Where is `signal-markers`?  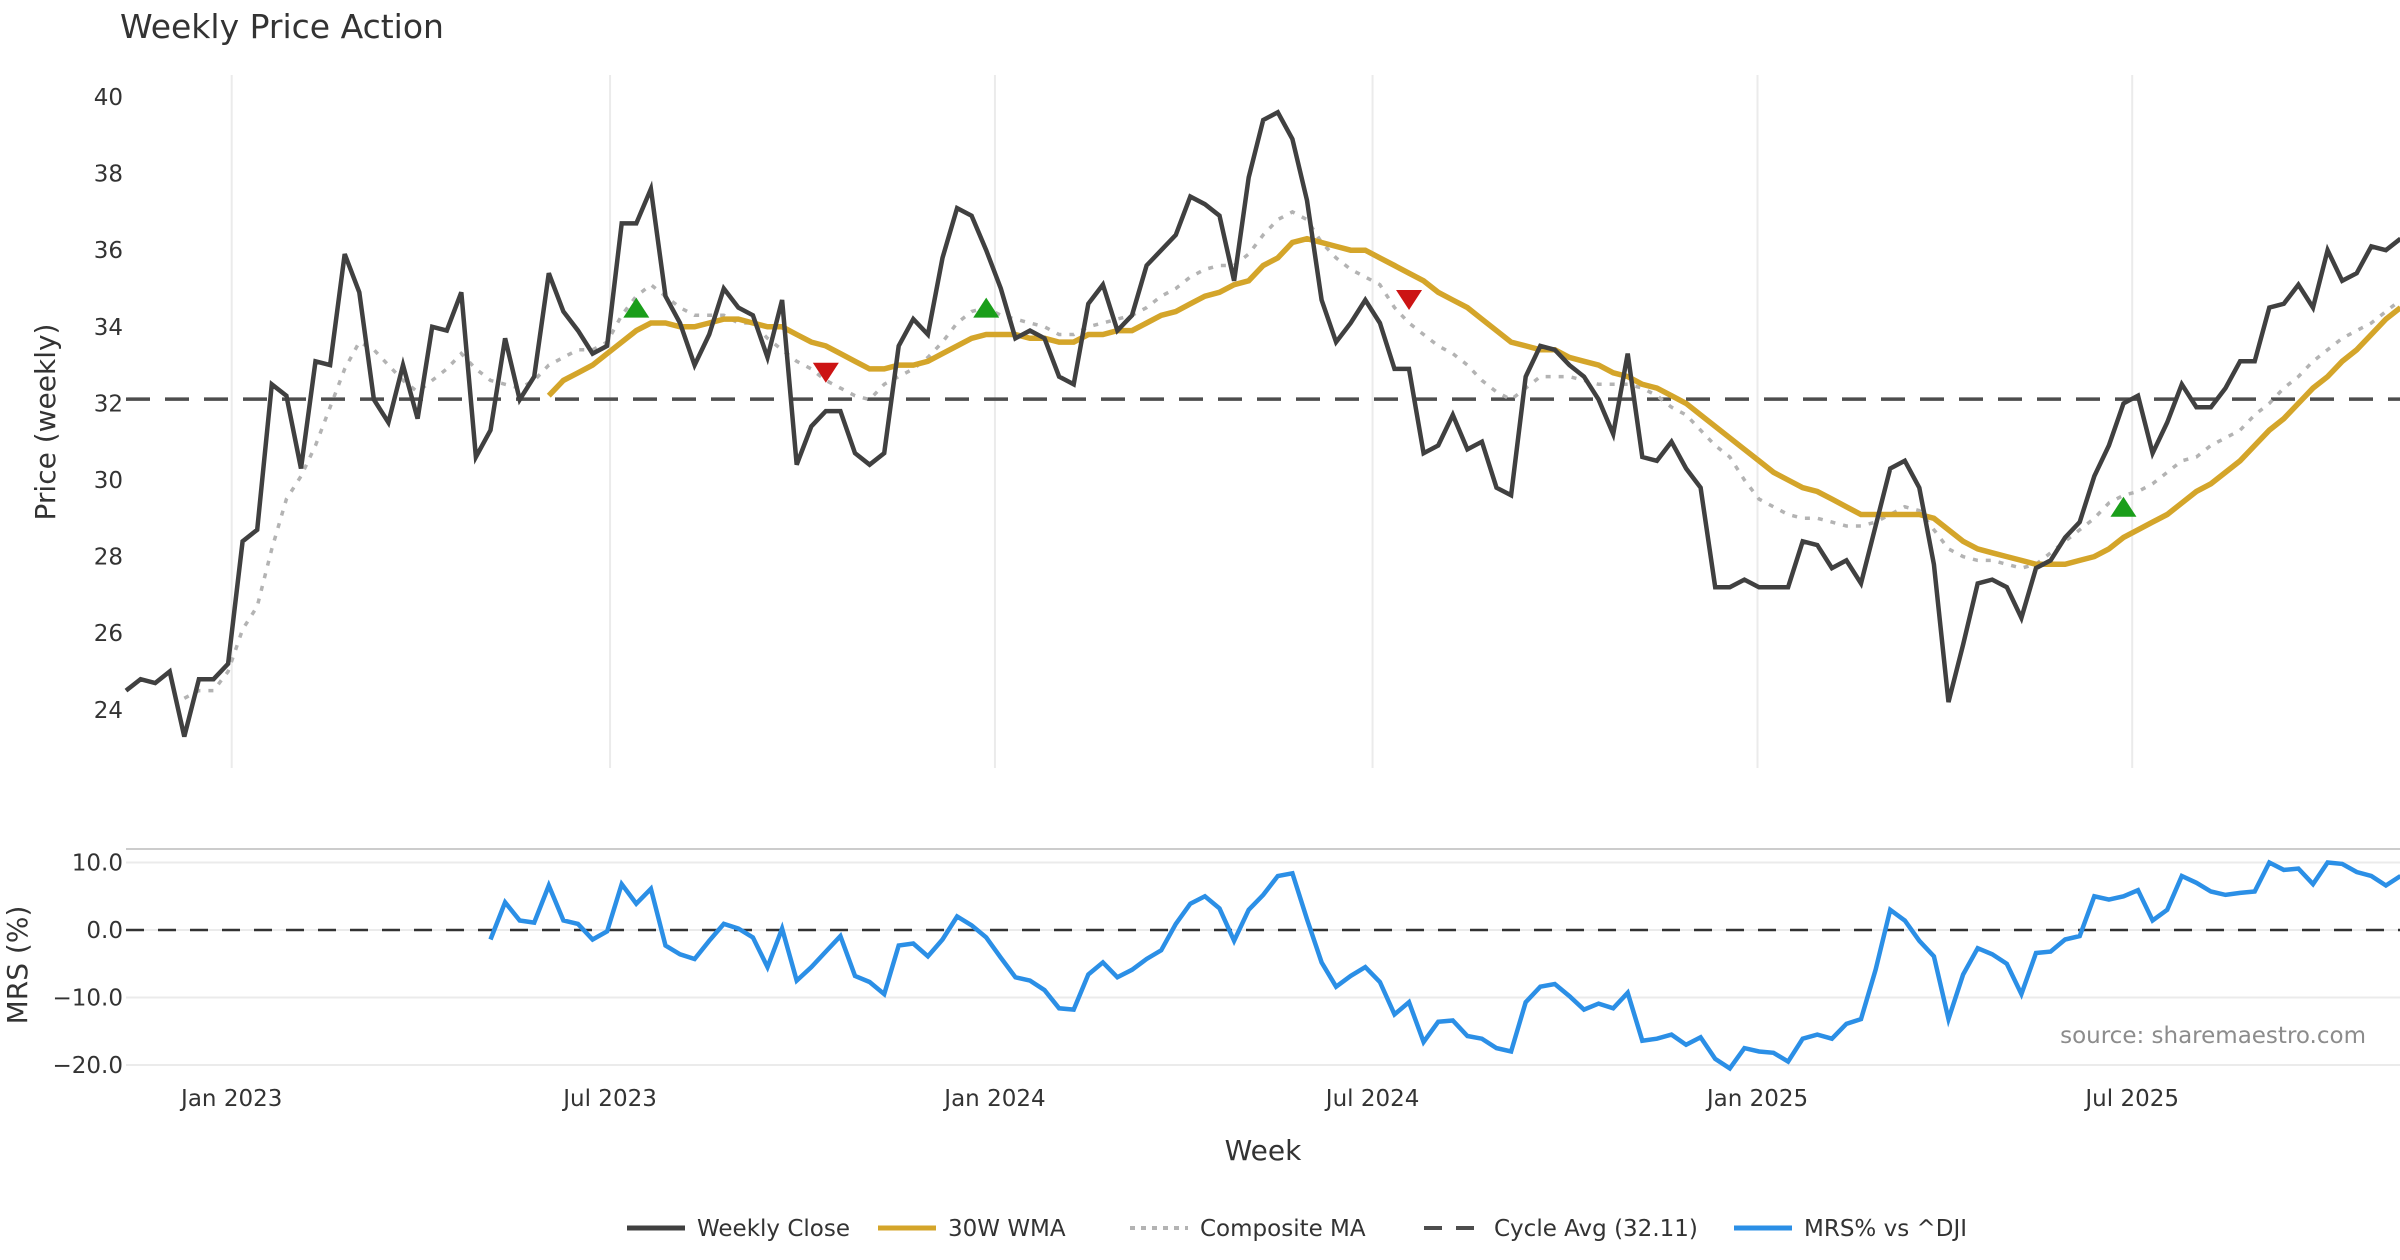
signal-markers is located at coordinates (1380, 403).